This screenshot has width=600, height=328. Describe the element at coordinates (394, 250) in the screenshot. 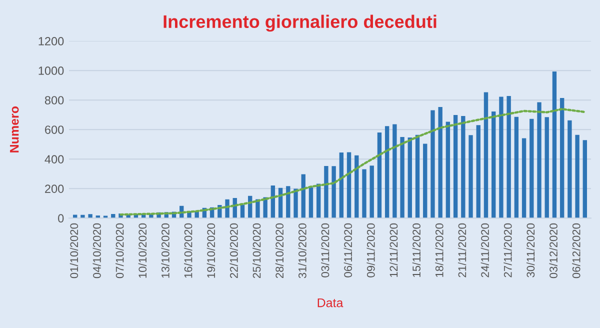

I see `x-tick-label: 12/11/2020` at that location.